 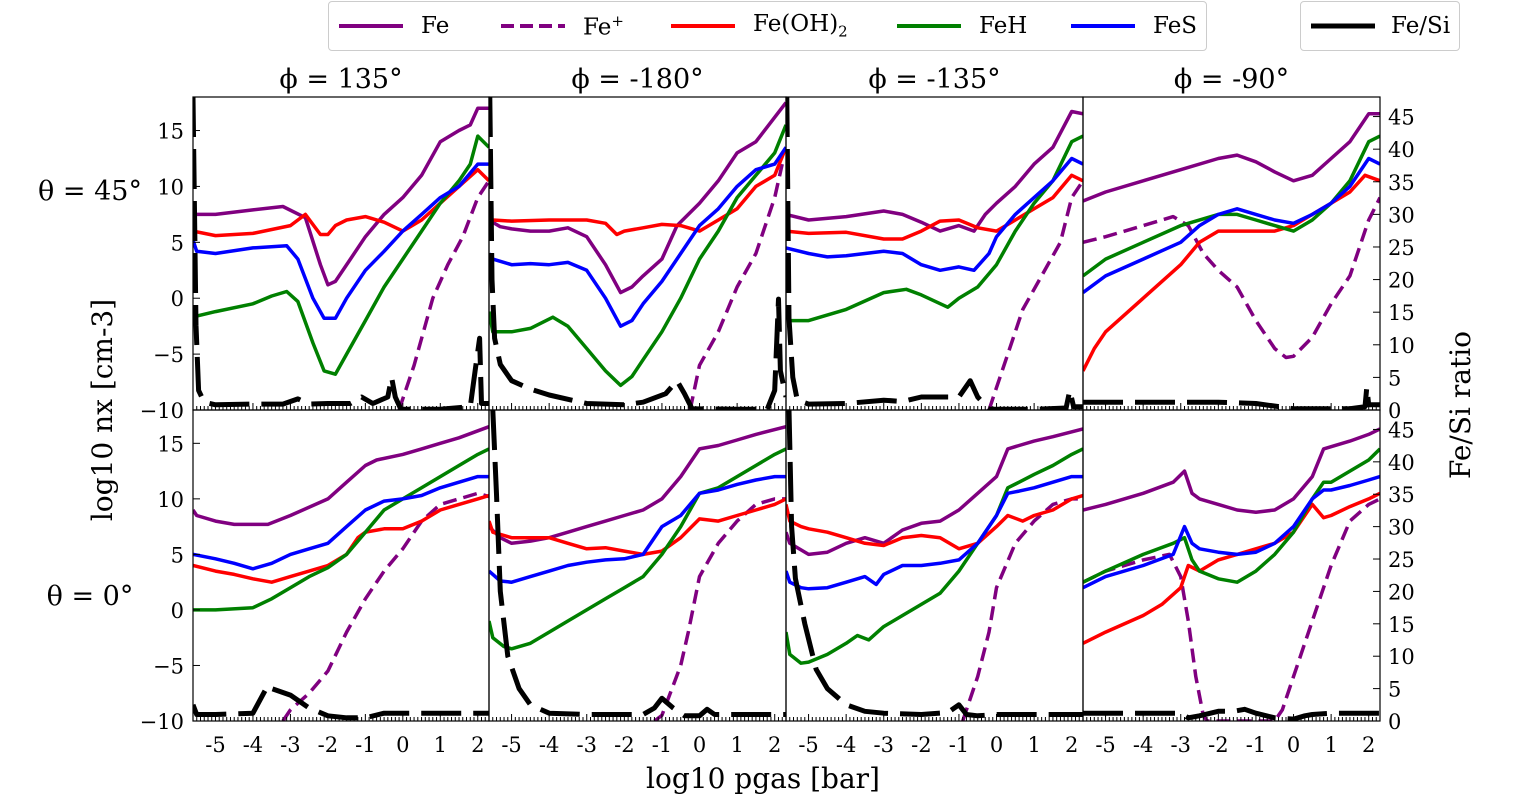 I want to click on y2-tick-label: 5, so click(x=1394, y=378).